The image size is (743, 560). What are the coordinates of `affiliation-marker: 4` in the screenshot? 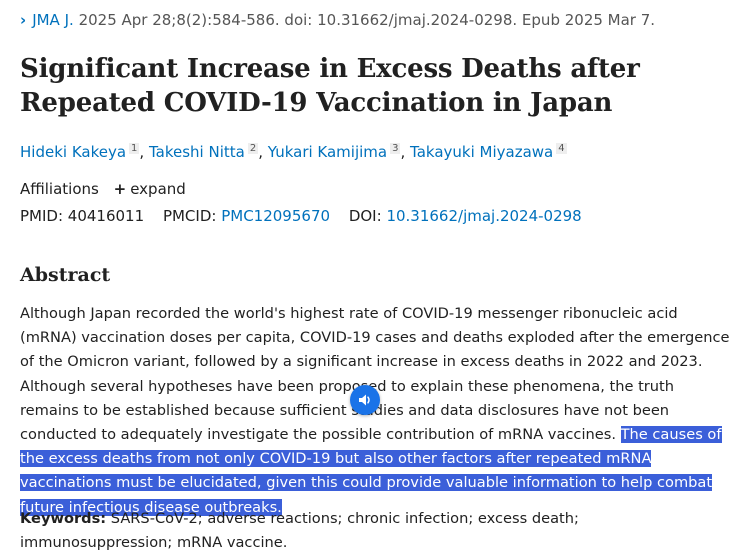 It's located at (561, 148).